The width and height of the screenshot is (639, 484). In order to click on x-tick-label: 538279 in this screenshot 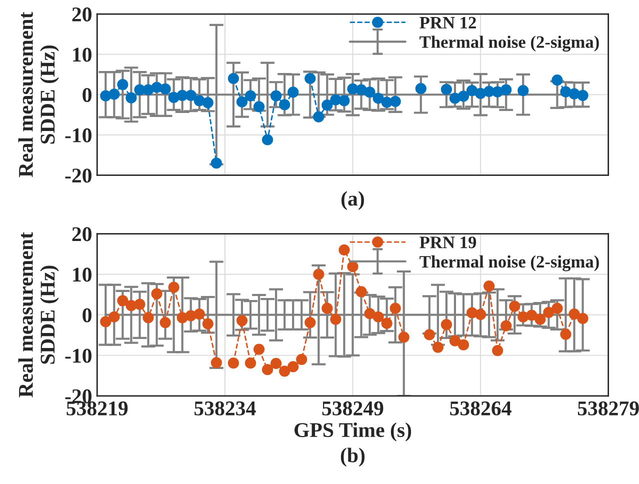, I will do `click(608, 408)`.